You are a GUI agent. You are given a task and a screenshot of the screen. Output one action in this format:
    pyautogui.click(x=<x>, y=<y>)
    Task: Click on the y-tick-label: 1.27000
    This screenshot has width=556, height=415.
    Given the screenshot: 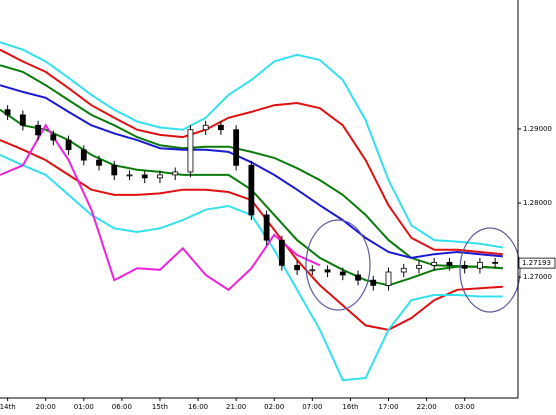 What is the action you would take?
    pyautogui.click(x=537, y=277)
    